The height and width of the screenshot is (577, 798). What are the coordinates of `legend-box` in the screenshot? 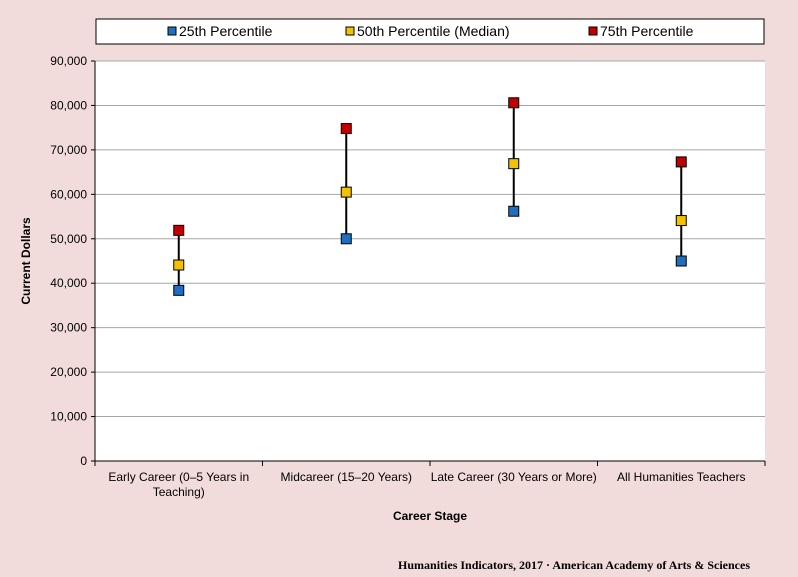 It's located at (430, 31).